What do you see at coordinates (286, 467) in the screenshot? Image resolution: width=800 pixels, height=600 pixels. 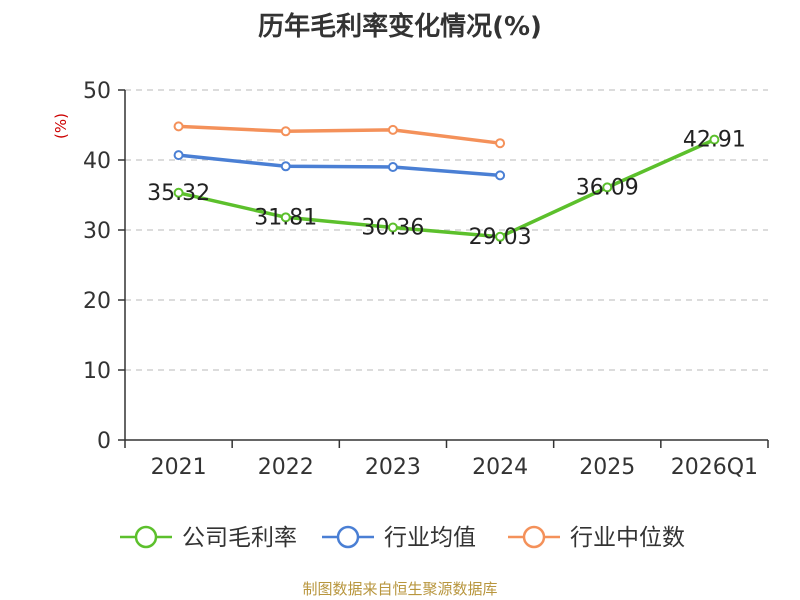 I see `x-tick-label: 2022` at bounding box center [286, 467].